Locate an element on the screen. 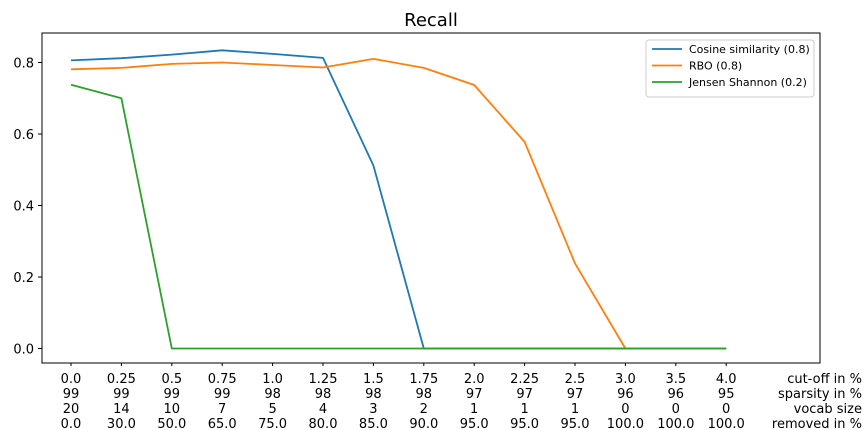 The width and height of the screenshot is (866, 430). x-tick-label: 14 is located at coordinates (121, 409).